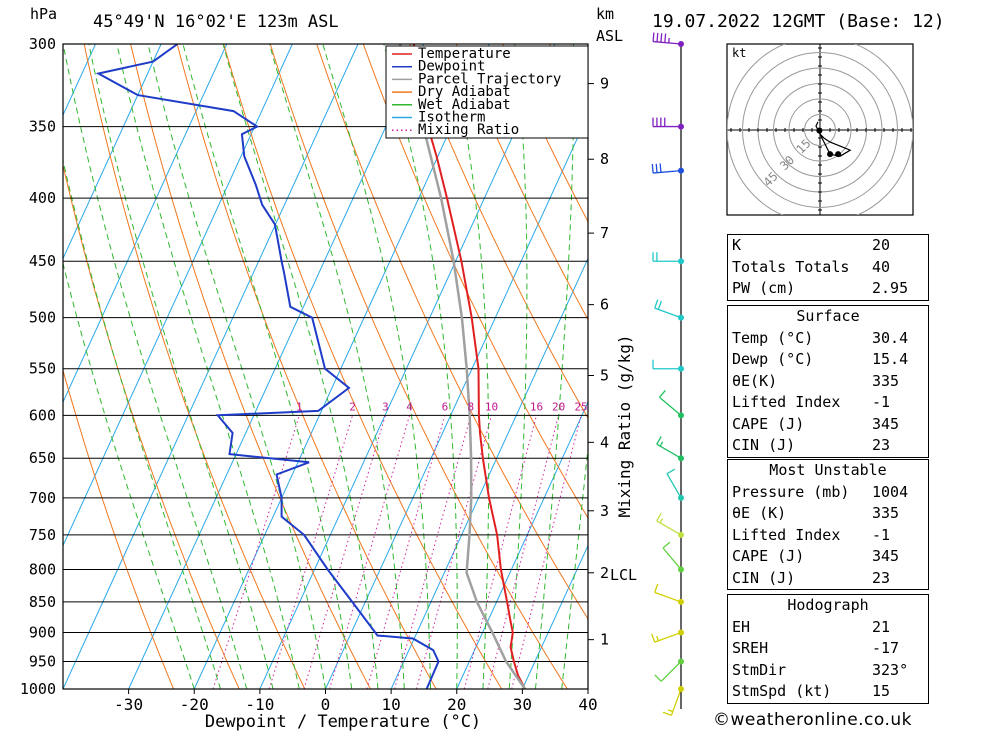  I want to click on mixing-ratio-label: 3, so click(385, 406).